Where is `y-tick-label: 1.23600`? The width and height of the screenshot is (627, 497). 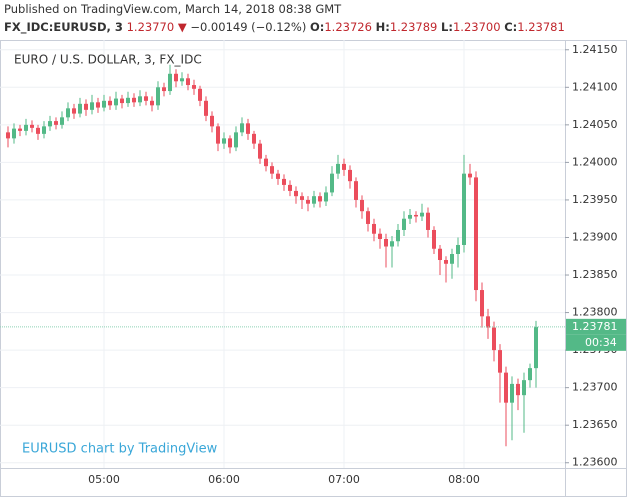
y-tick-label: 1.23600 is located at coordinates (595, 462).